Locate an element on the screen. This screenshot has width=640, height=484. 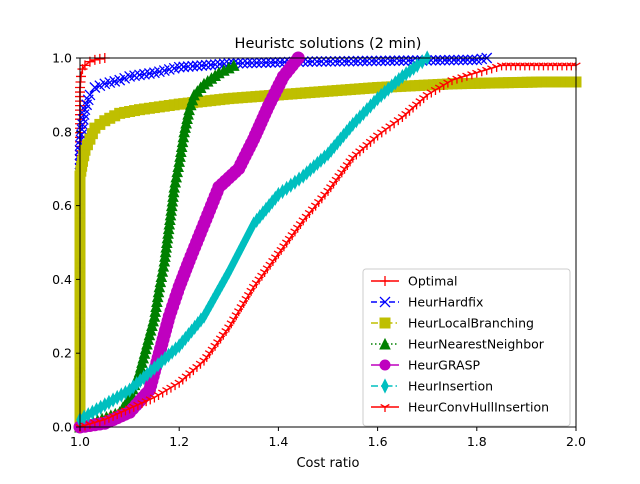
chart-title: Heuristc solutions (2 min) is located at coordinates (328, 44).